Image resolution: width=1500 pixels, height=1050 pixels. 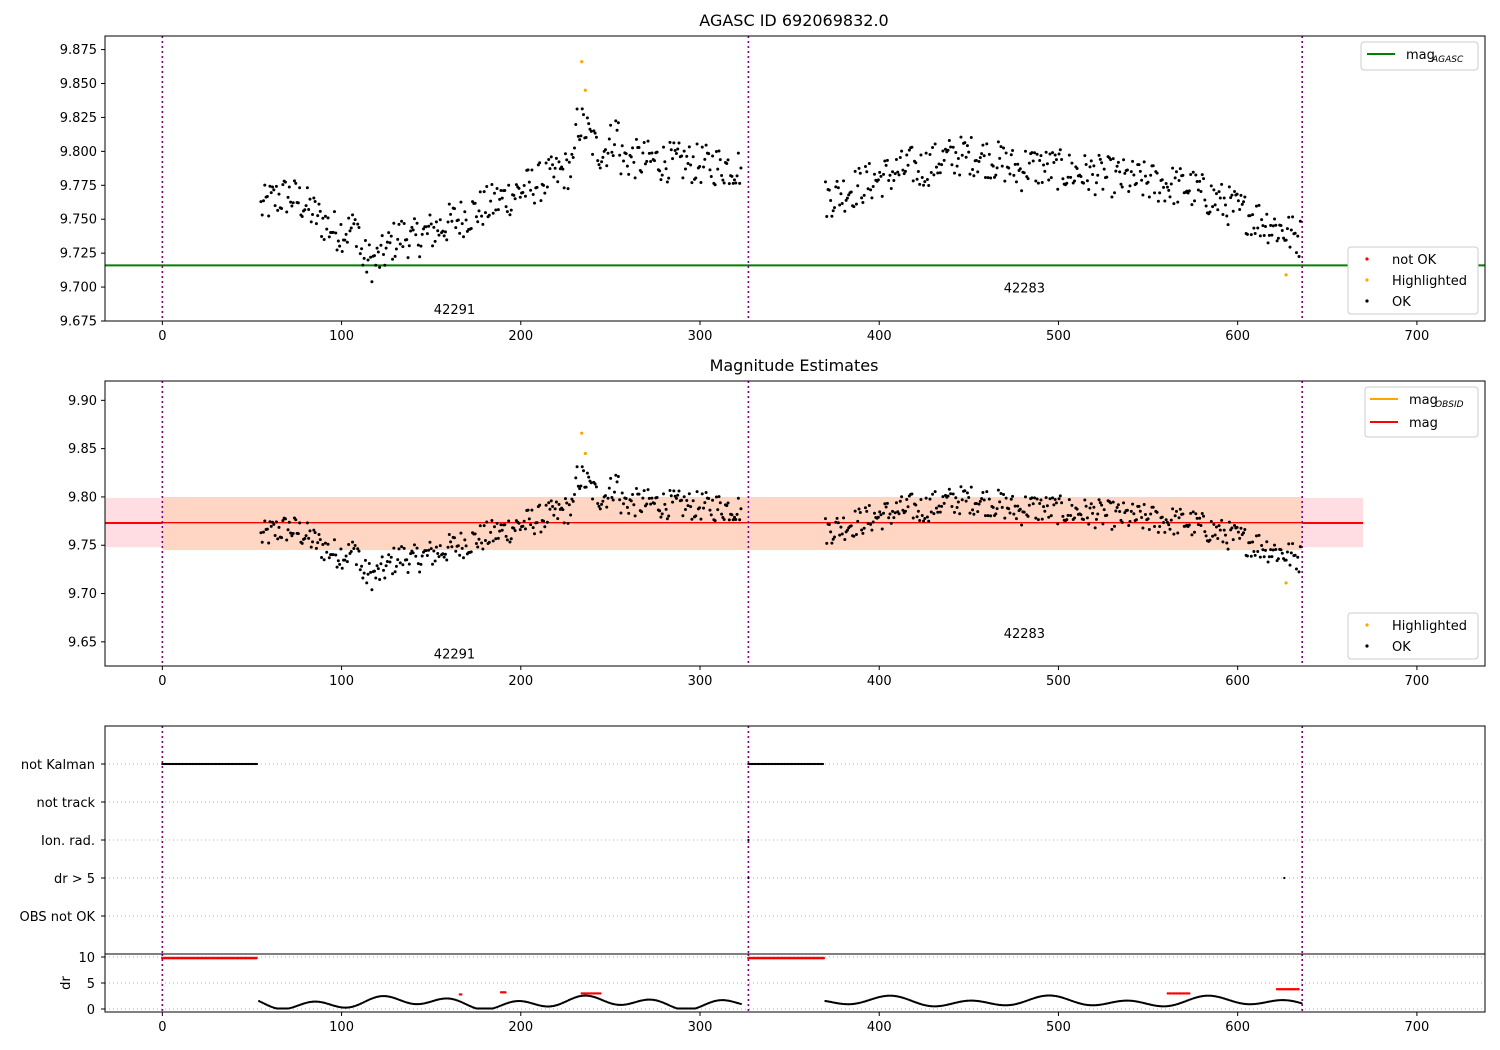 What do you see at coordinates (78, 288) in the screenshot?
I see `p1-ytick-label: 9.700` at bounding box center [78, 288].